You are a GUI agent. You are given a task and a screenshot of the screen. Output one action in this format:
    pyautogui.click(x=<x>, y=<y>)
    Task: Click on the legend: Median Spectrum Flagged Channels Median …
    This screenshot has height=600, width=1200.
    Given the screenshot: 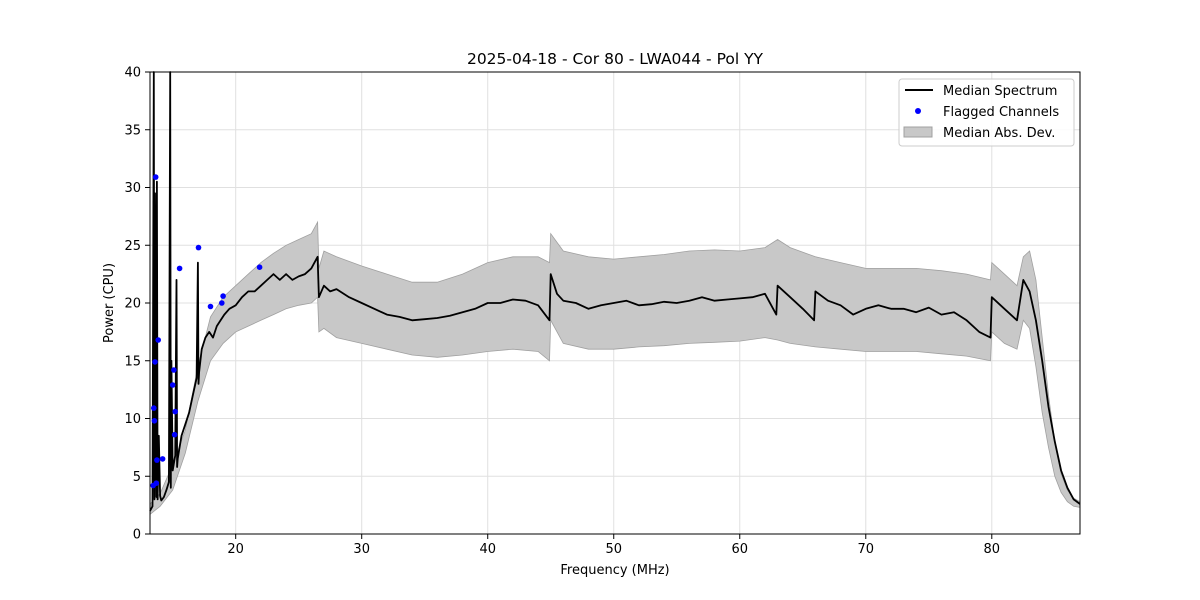 What is the action you would take?
    pyautogui.click(x=986, y=112)
    